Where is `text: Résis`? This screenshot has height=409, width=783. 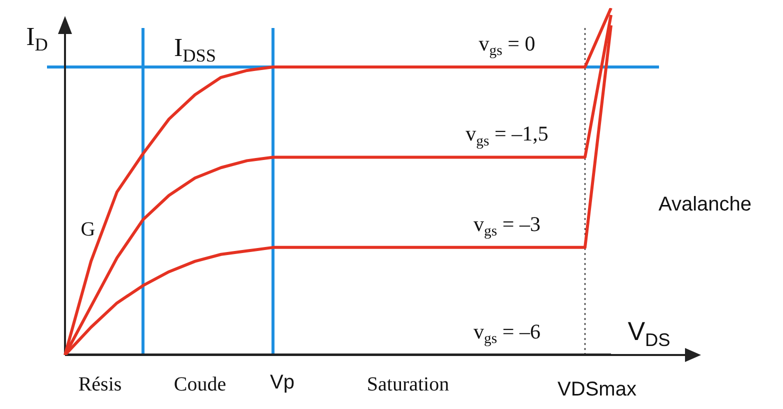 text: Résis is located at coordinates (100, 384).